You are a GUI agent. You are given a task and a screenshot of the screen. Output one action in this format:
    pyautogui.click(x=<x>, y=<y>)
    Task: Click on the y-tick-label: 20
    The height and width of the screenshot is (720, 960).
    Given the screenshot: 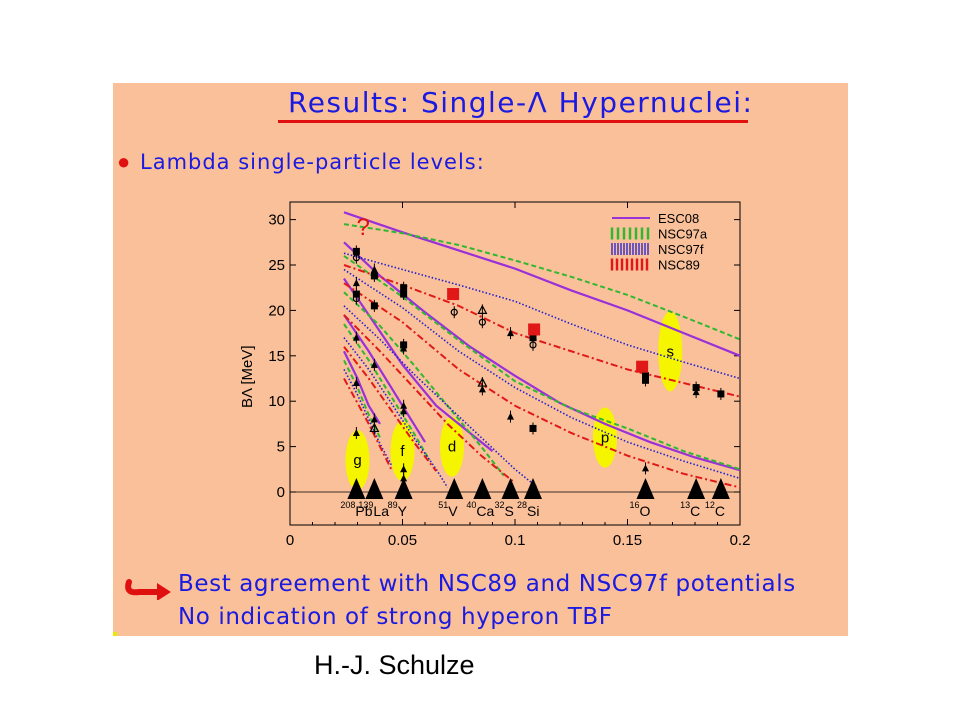 What is the action you would take?
    pyautogui.click(x=276, y=310)
    